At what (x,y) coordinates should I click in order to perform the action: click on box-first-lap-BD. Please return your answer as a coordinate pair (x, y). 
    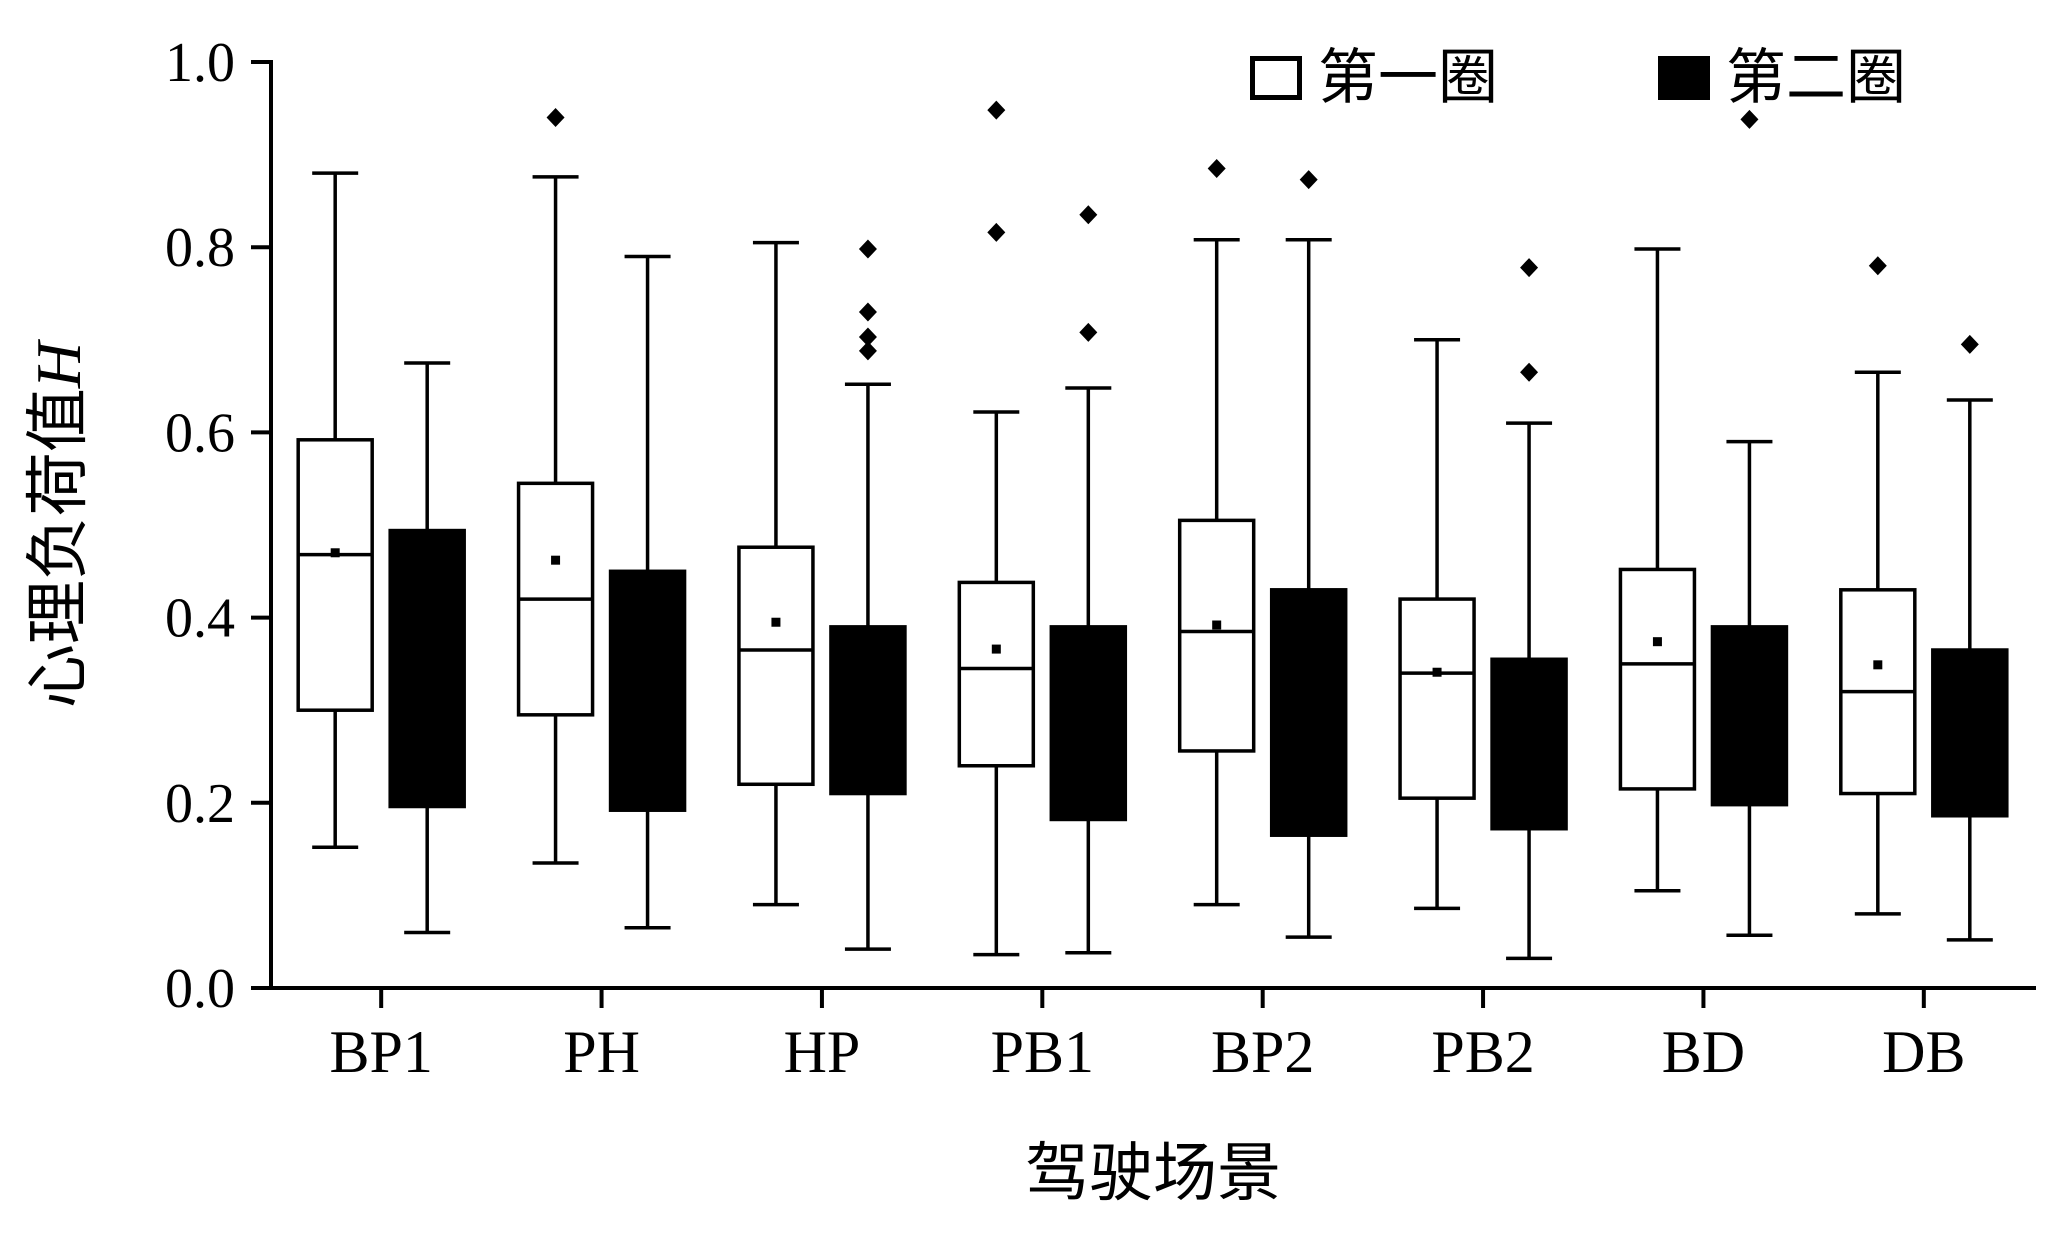
    Looking at the image, I should click on (1657, 679).